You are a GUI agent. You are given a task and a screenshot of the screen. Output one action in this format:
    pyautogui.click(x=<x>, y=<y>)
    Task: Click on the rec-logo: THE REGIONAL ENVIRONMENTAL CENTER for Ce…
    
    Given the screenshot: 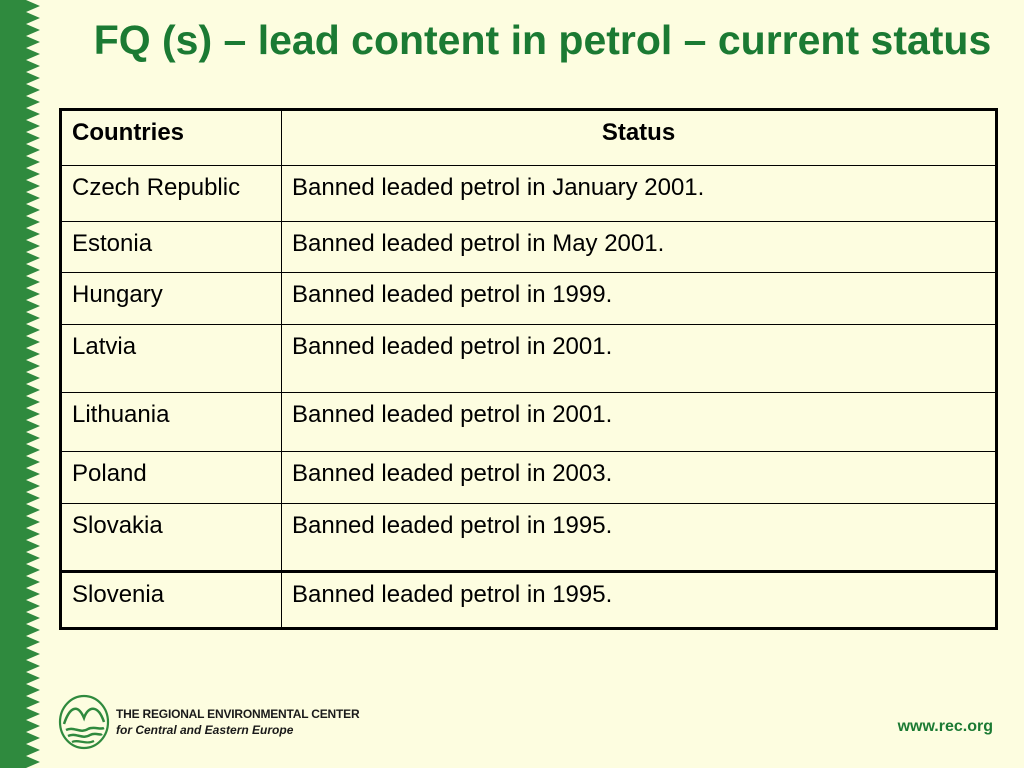 What is the action you would take?
    pyautogui.click(x=209, y=722)
    